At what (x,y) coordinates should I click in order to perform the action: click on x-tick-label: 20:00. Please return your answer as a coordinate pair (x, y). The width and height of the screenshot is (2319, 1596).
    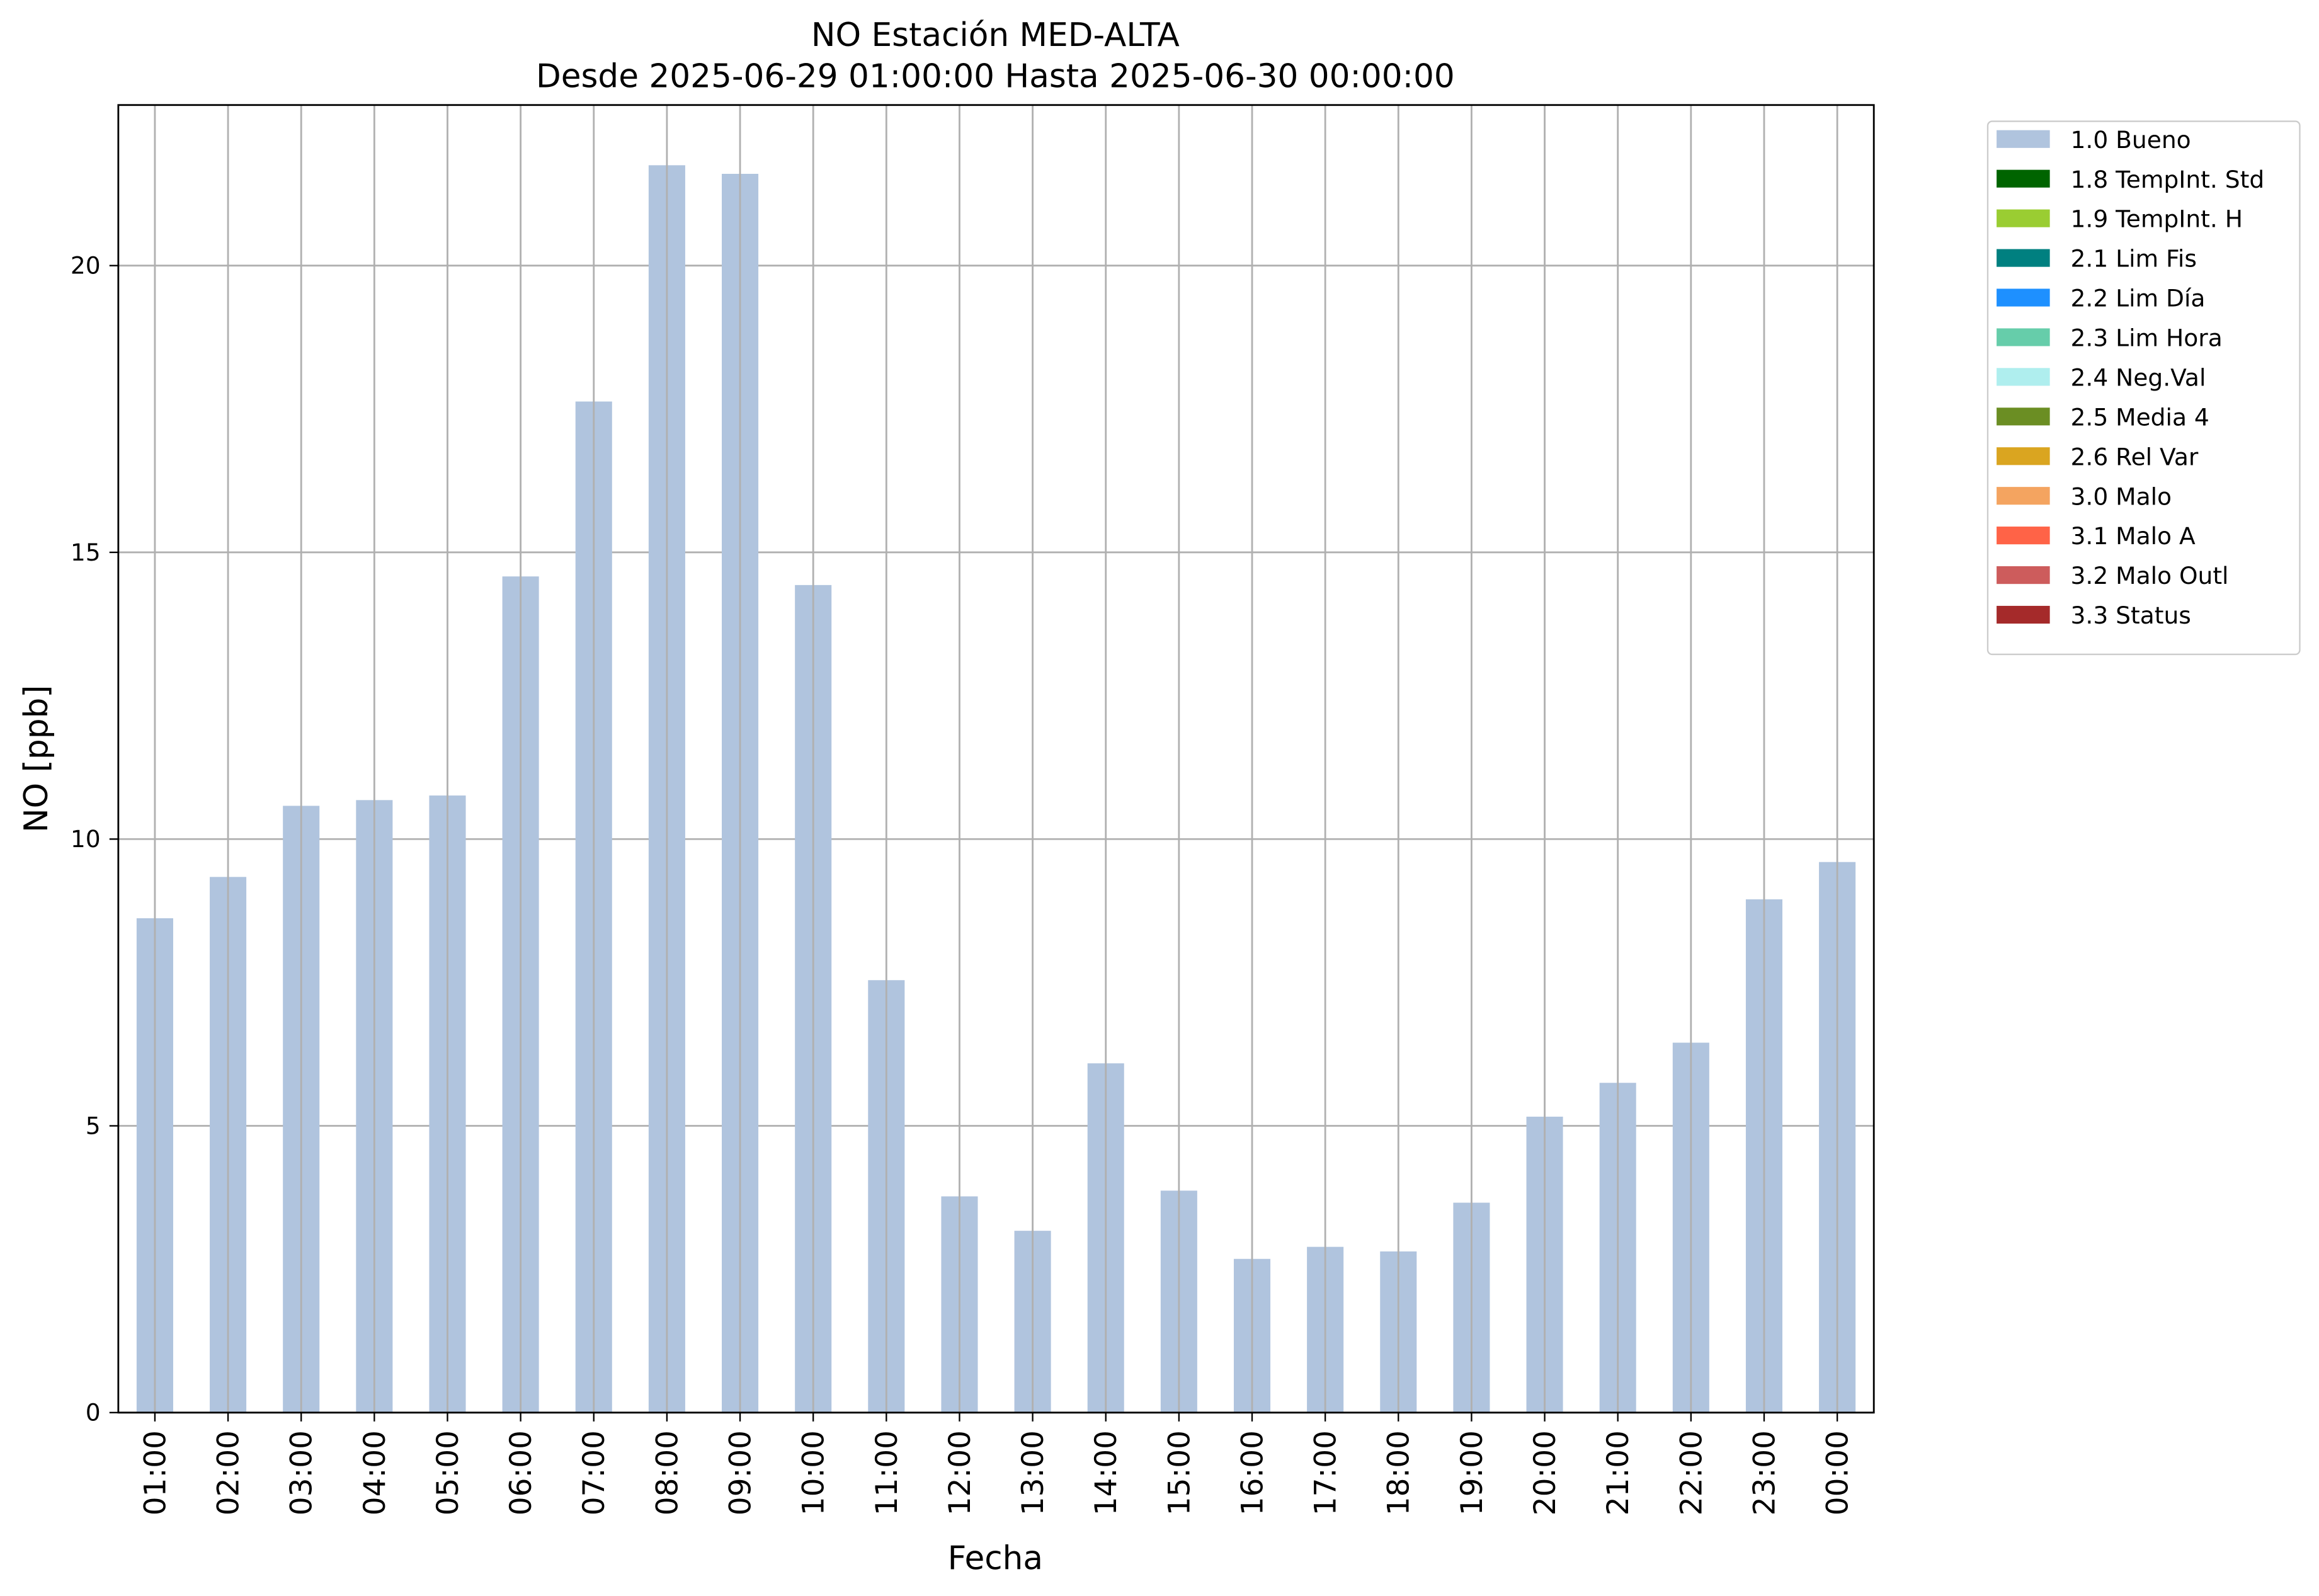
    Looking at the image, I should click on (1545, 1472).